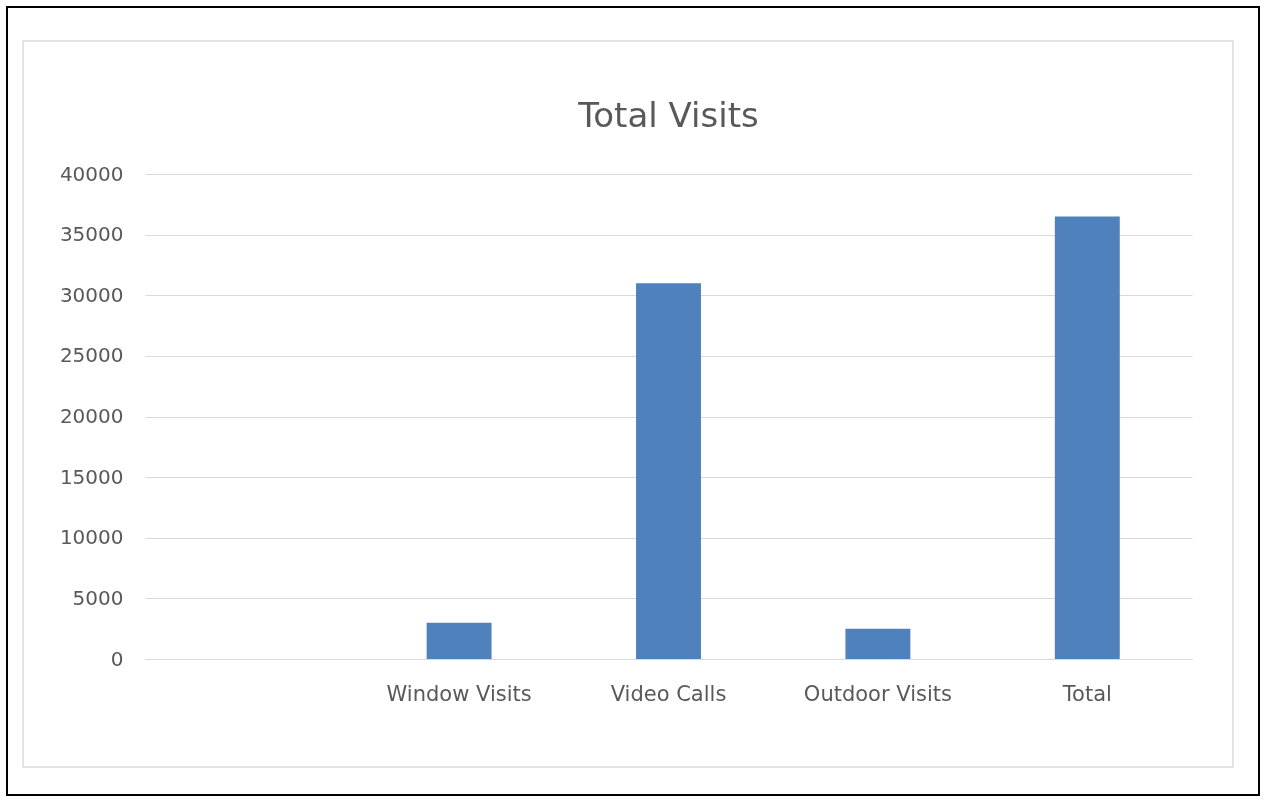 Image resolution: width=1270 pixels, height=805 pixels. I want to click on x-tick-label: Window Visits, so click(459, 693).